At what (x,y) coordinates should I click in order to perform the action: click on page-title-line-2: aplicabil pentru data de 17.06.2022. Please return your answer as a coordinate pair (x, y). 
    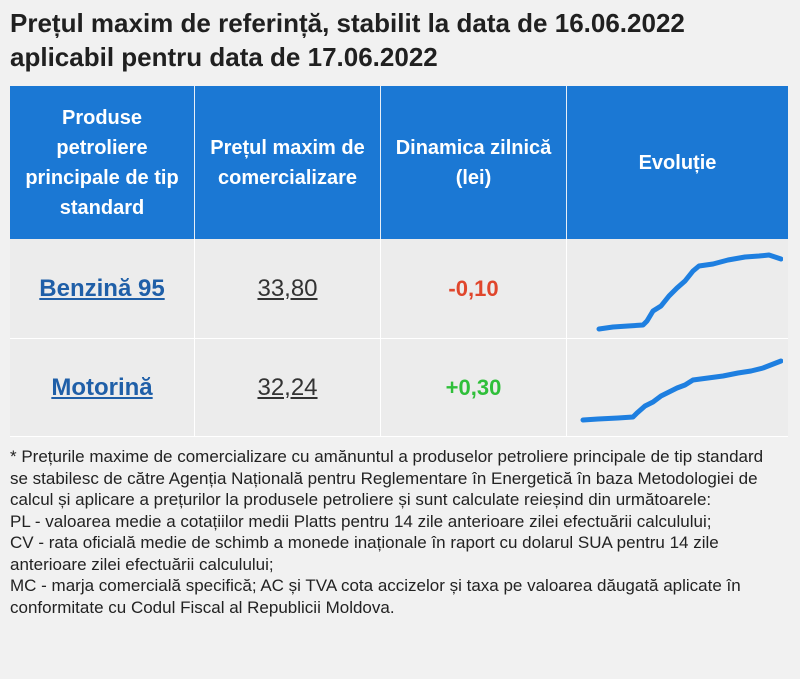
    Looking at the image, I should click on (224, 57).